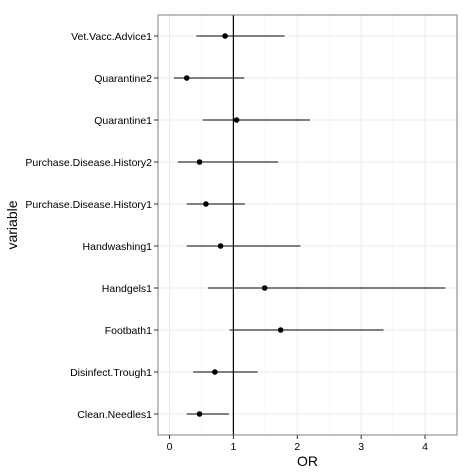 This screenshot has height=474, width=474. Describe the element at coordinates (12, 224) in the screenshot. I see `y-axis-title: variable` at that location.